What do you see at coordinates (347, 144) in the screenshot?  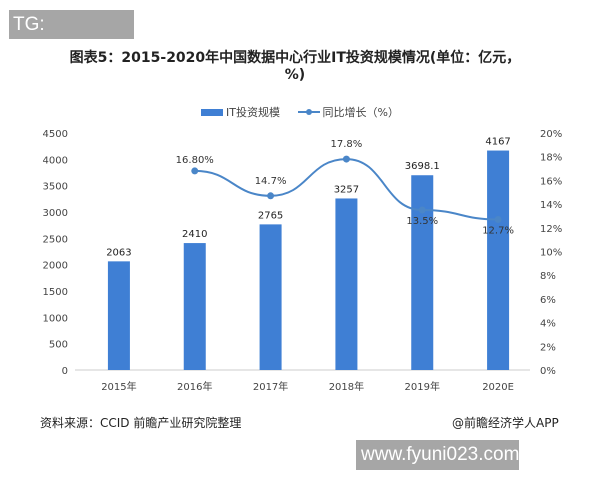 I see `growth-label: 17.8%` at bounding box center [347, 144].